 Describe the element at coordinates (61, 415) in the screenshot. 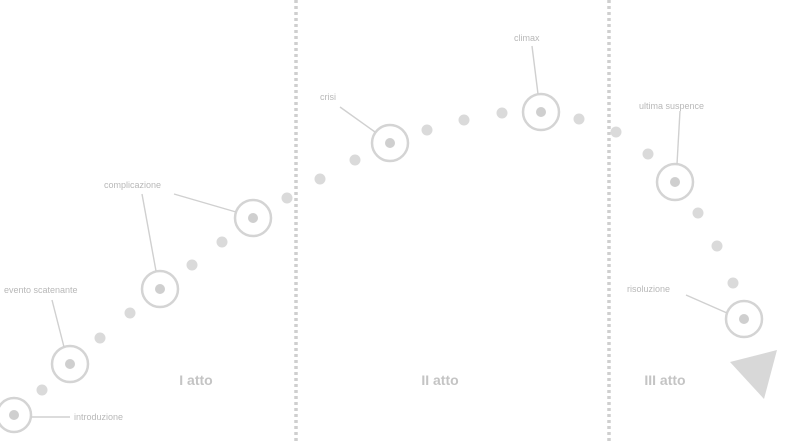

I see `event-introduzione: introduzione` at that location.